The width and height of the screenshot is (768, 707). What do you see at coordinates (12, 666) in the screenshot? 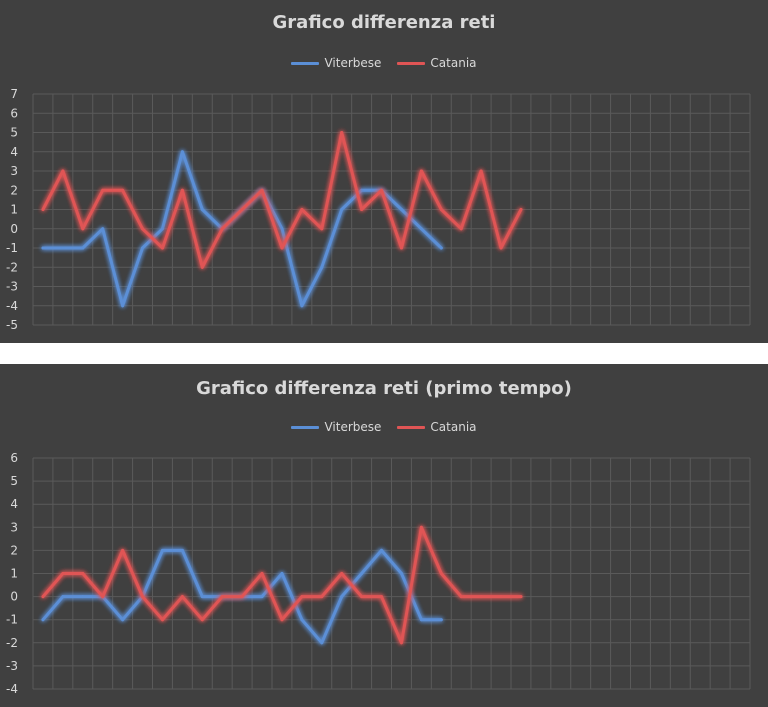
I see `y-tick-label: -3` at bounding box center [12, 666].